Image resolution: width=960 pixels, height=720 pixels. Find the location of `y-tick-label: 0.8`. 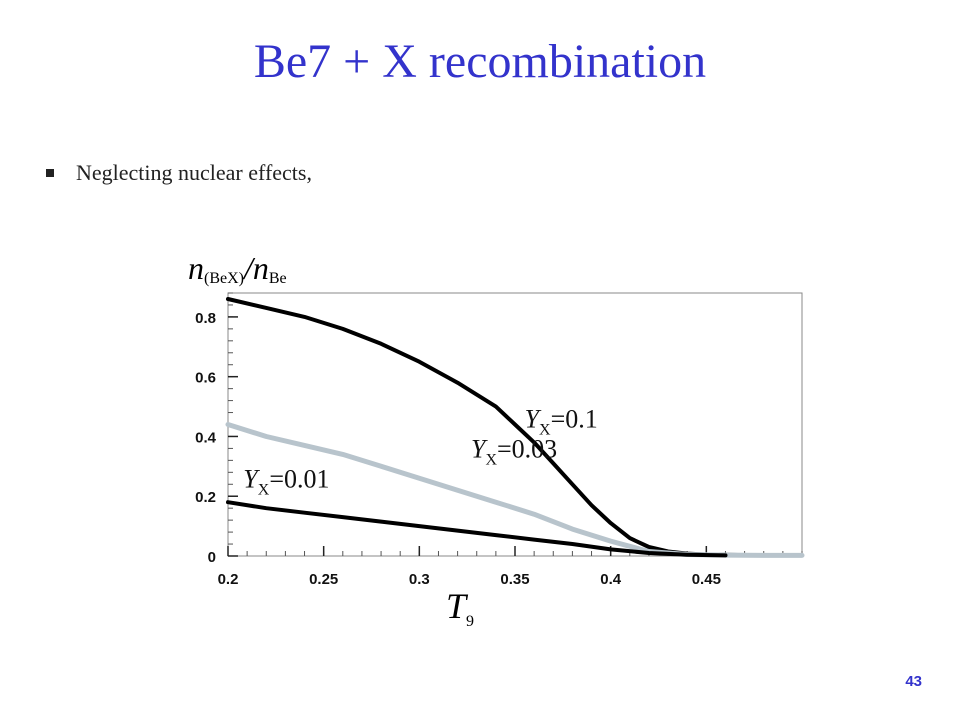

y-tick-label: 0.8 is located at coordinates (205, 318).